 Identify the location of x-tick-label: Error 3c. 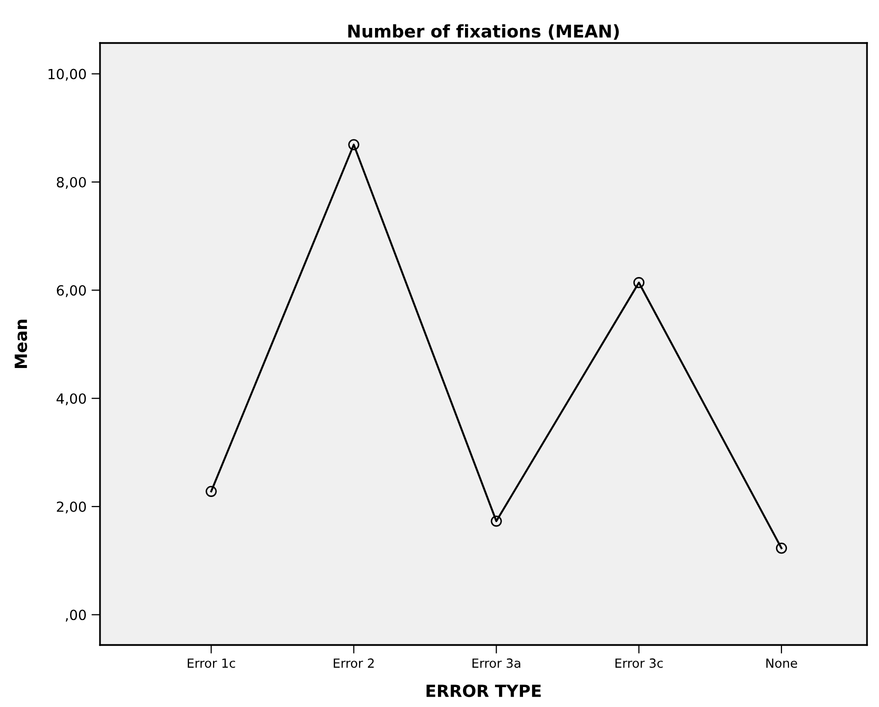
(639, 663).